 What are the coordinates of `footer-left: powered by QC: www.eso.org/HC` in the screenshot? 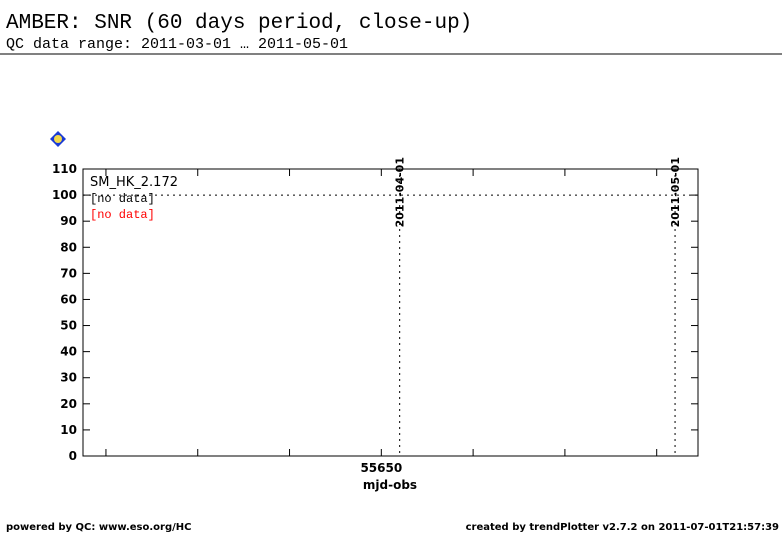 It's located at (98, 527).